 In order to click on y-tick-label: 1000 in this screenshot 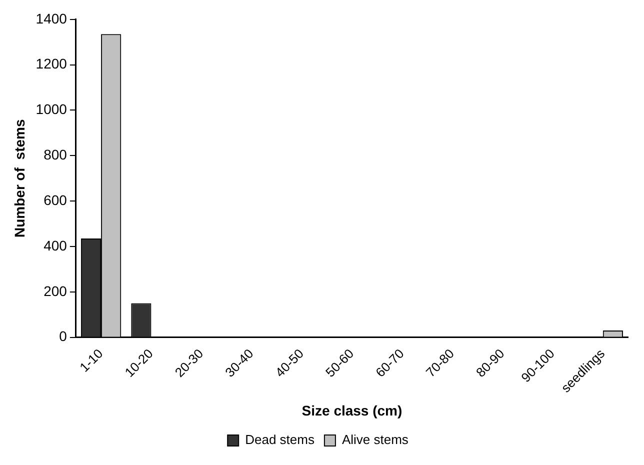, I will do `click(52, 109)`.